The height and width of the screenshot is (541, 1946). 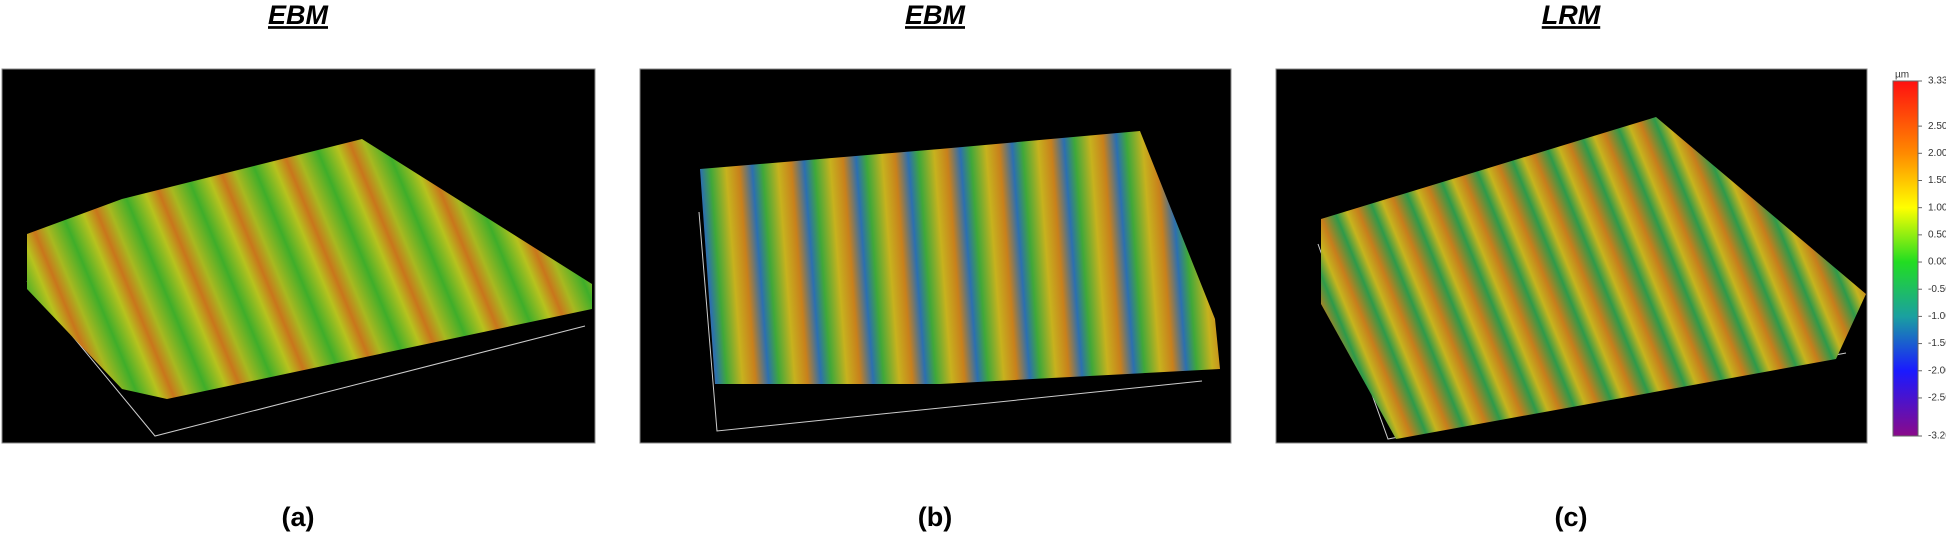 I want to click on colorbar-tick-label: -2.50, so click(x=1937, y=398).